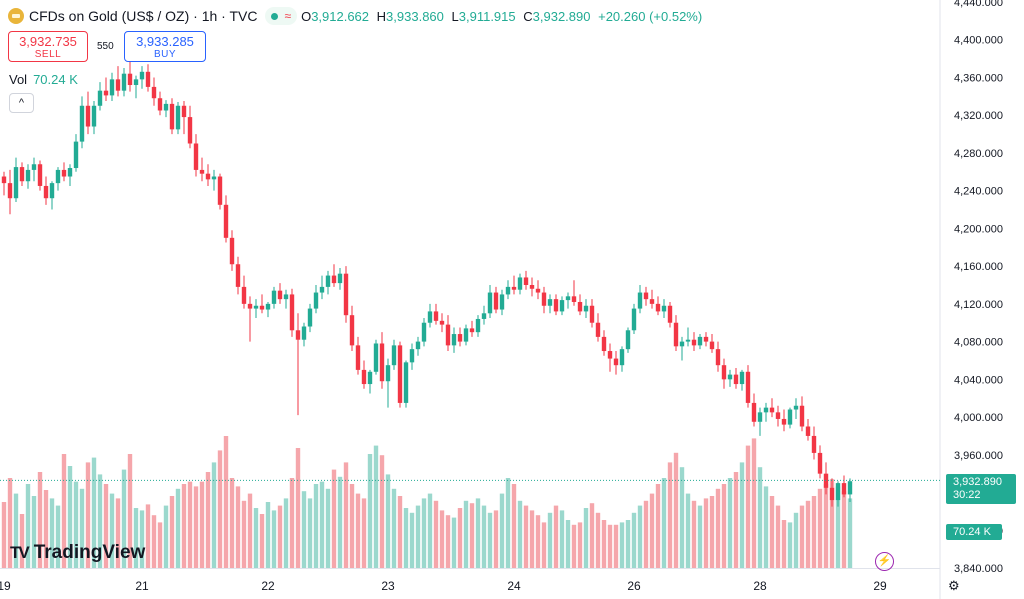 The height and width of the screenshot is (599, 1024). What do you see at coordinates (388, 586) in the screenshot?
I see `time-tick-label: 23` at bounding box center [388, 586].